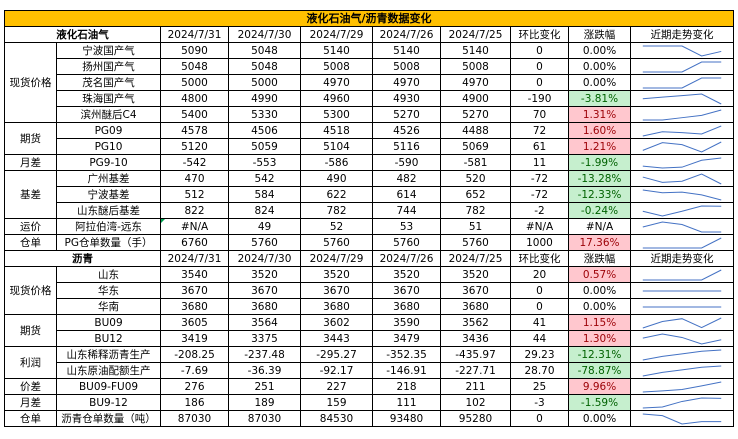 This screenshot has height=439, width=738. Describe the element at coordinates (599, 130) in the screenshot. I see `pct-change-cell: 1.60%` at that location.